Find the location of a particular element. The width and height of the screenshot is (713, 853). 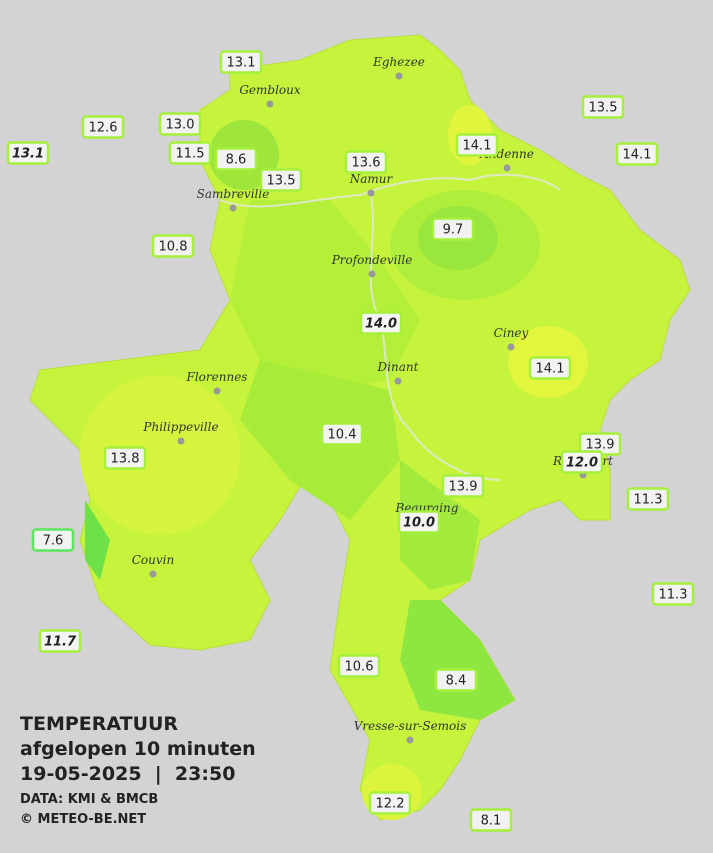

station-value: 8.6 is located at coordinates (236, 160).